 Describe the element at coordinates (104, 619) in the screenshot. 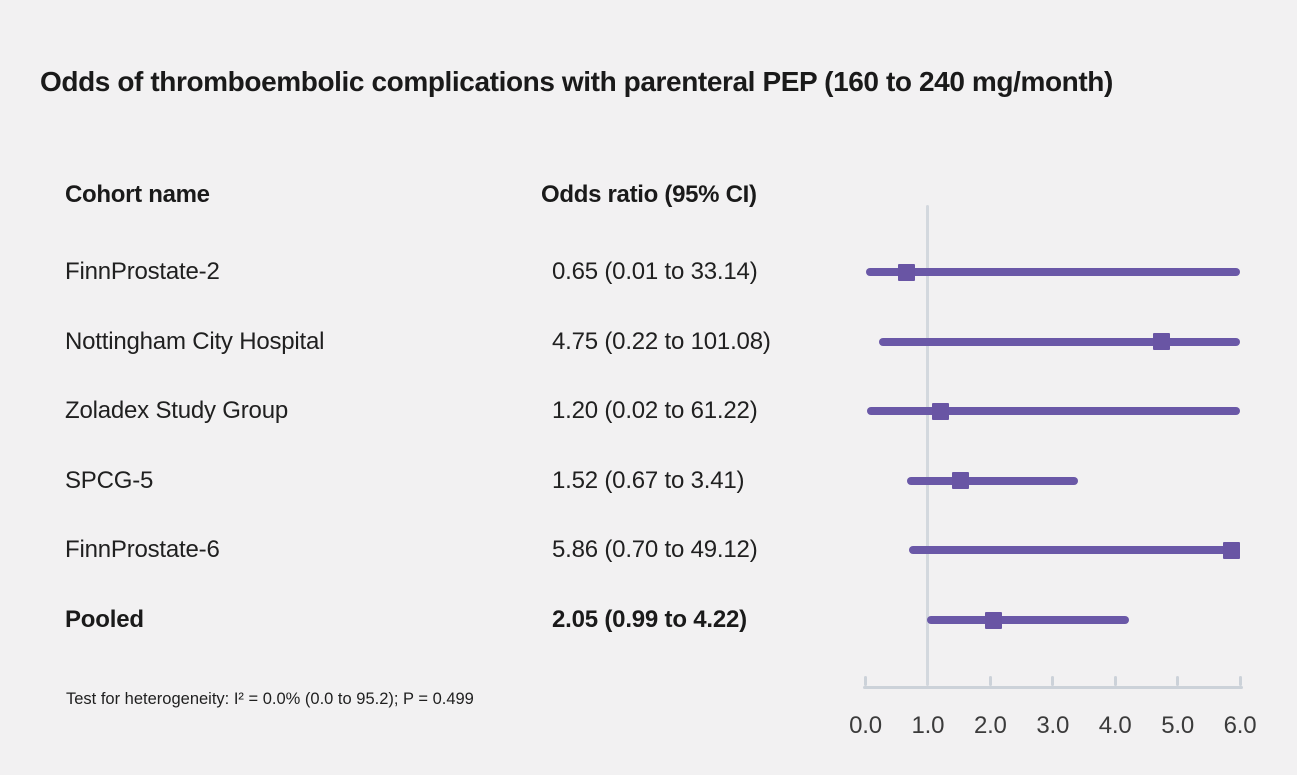

I see `cohort-label: Pooled` at that location.